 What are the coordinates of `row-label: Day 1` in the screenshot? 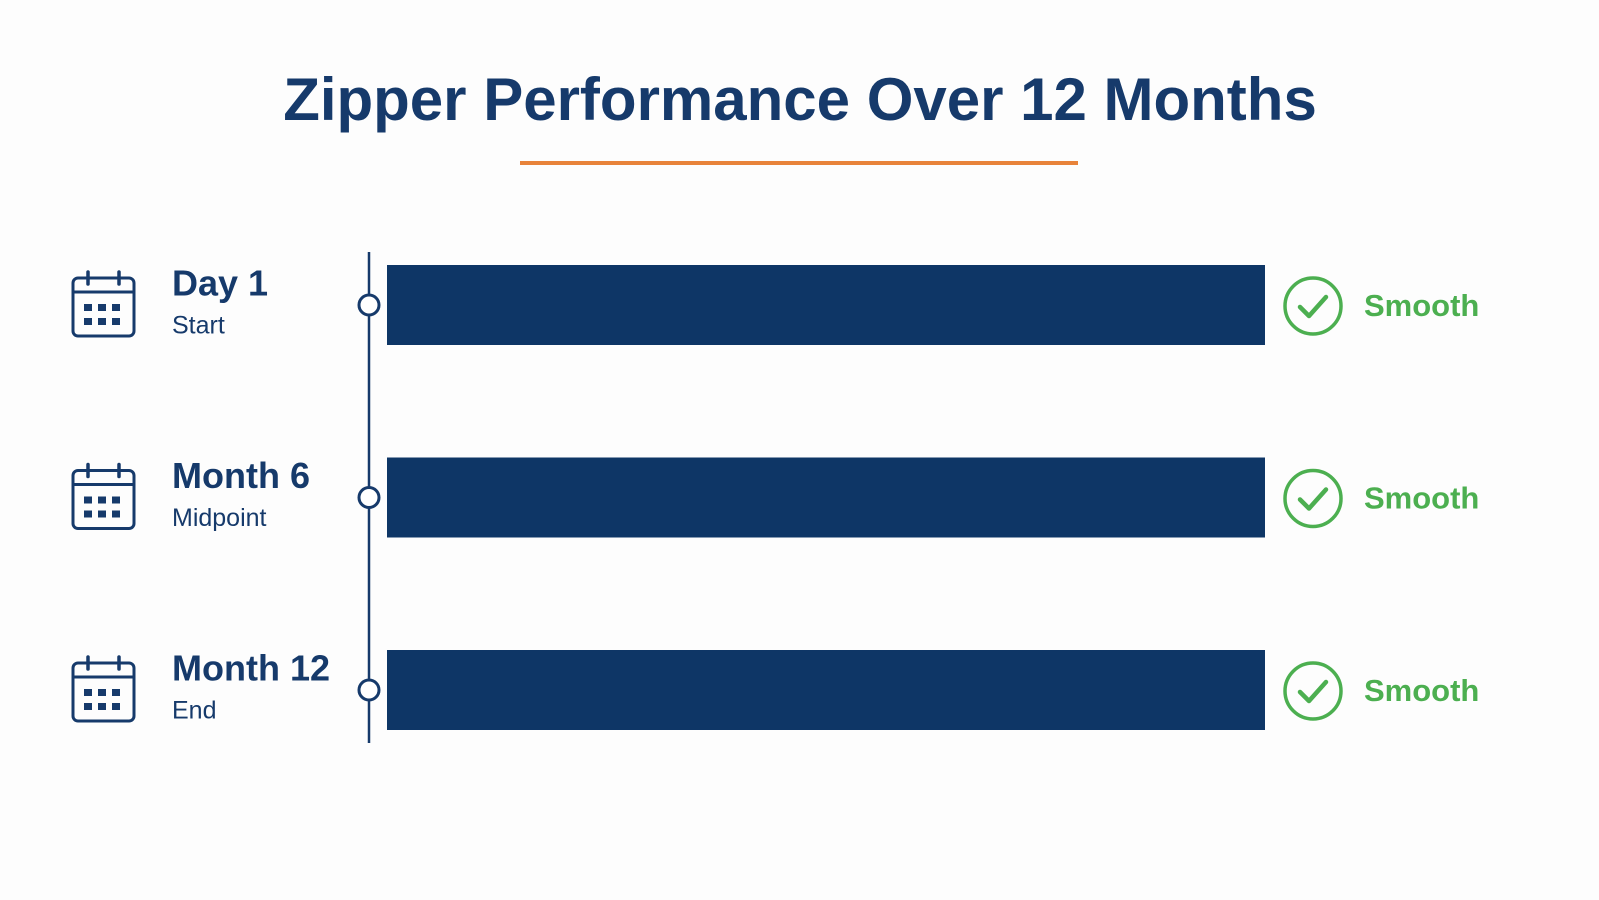 It's located at (220, 283).